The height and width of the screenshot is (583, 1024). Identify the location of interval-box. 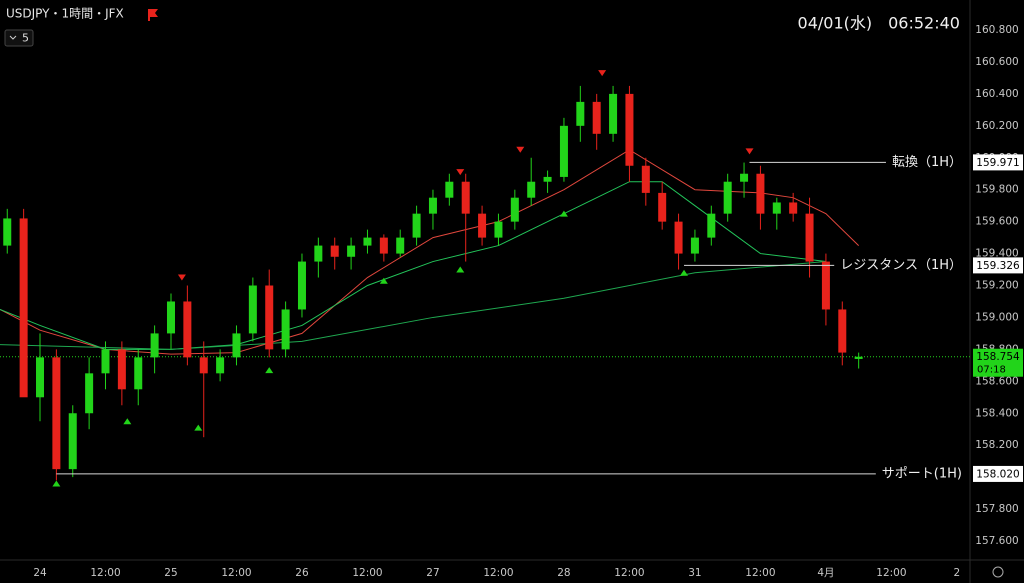
(19, 38).